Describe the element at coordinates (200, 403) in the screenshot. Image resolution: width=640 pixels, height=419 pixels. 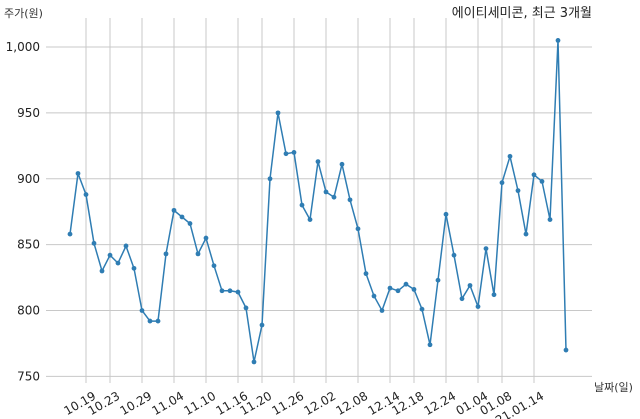
I see `x-tick-label: 11.10` at that location.